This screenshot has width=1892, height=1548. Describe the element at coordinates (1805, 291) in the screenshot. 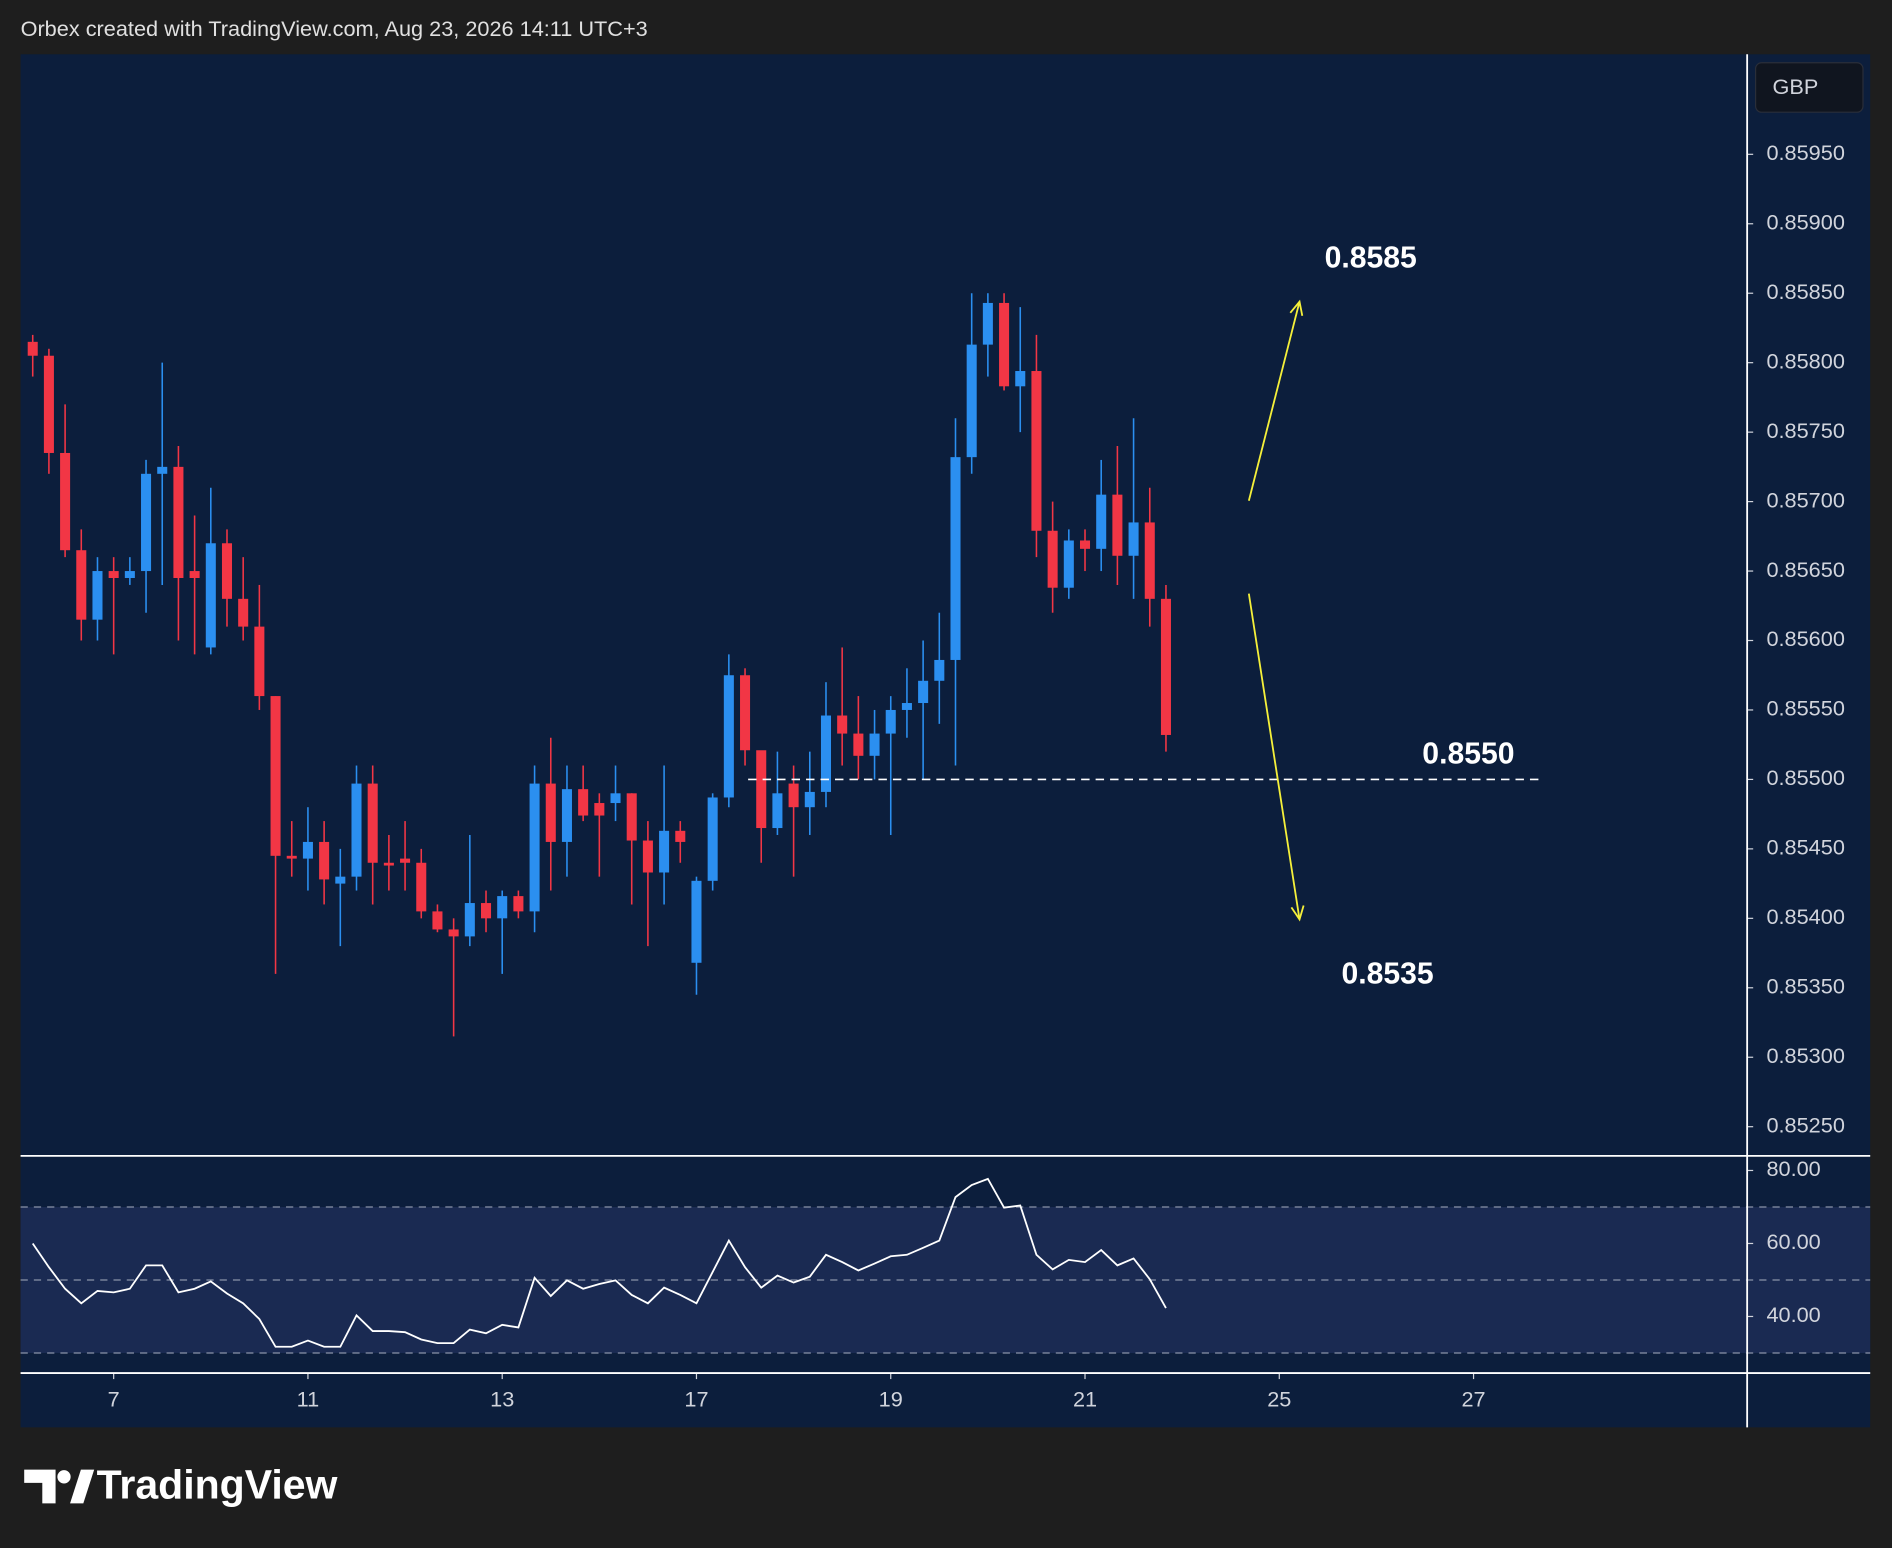

I see `y-tick-label: 0.85850` at that location.